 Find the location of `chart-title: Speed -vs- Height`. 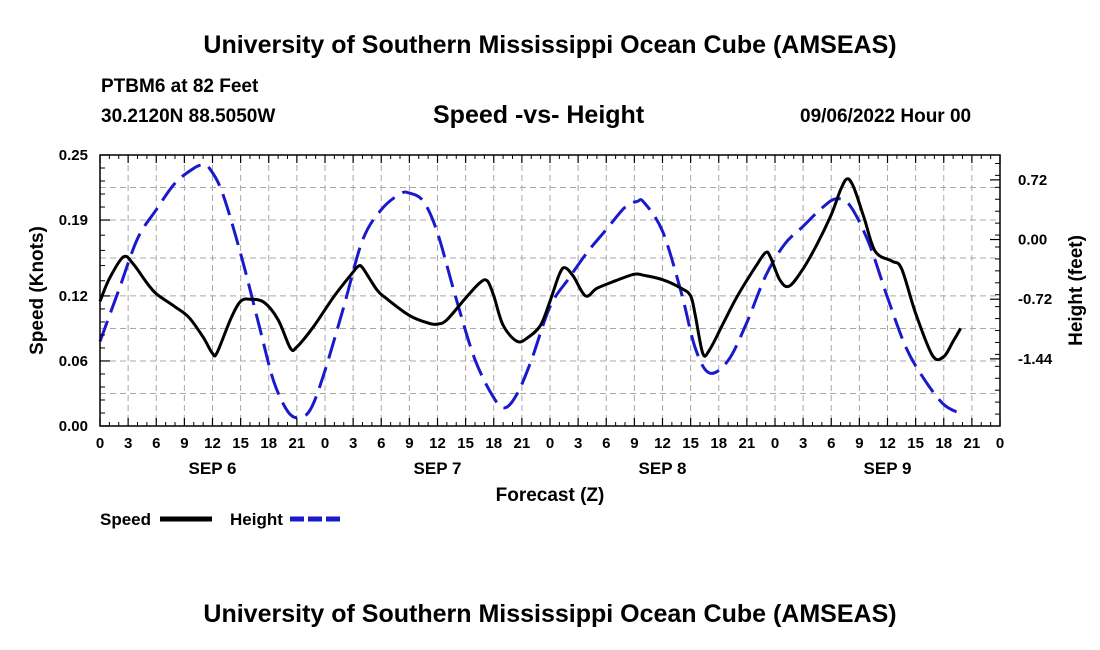

chart-title: Speed -vs- Height is located at coordinates (539, 115).